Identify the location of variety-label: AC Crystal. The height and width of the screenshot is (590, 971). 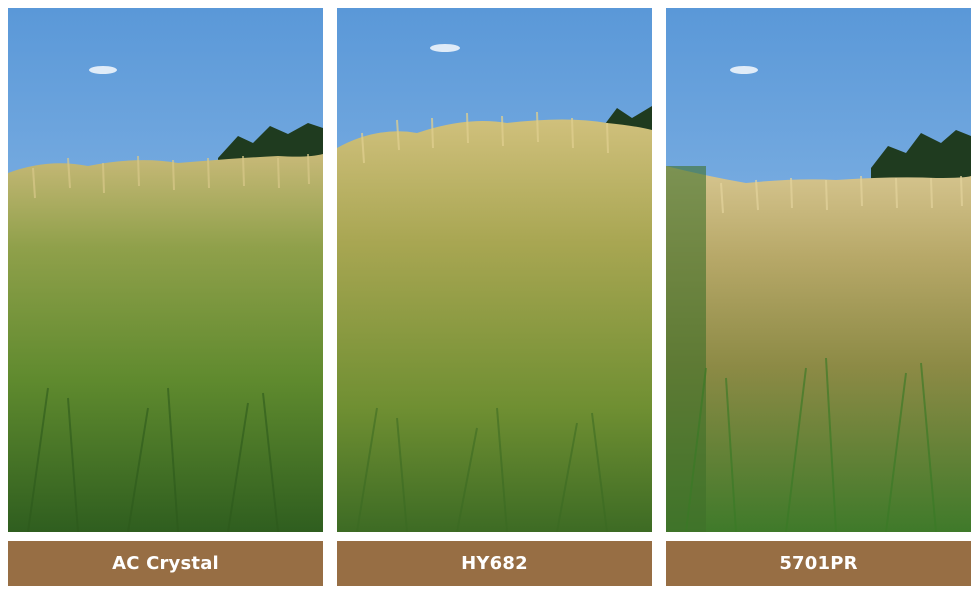
(165, 563).